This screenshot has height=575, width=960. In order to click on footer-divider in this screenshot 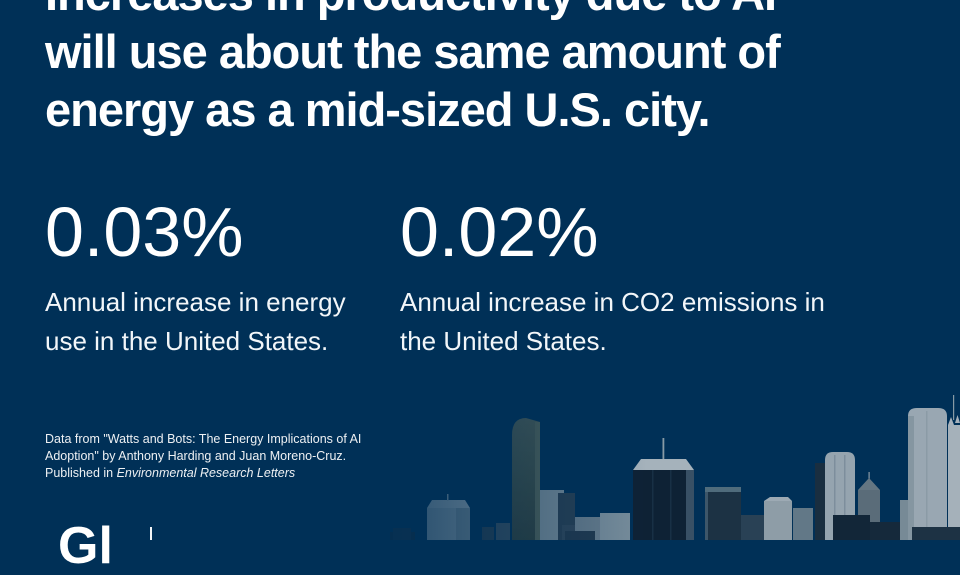, I will do `click(151, 533)`.